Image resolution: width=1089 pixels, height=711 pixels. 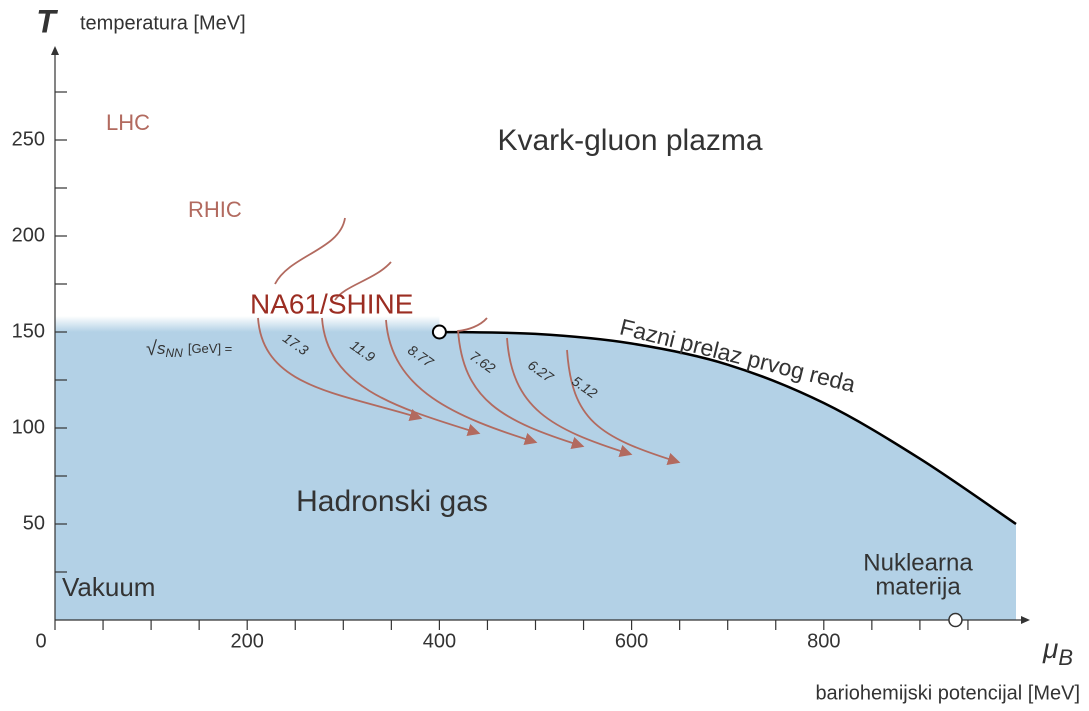 I want to click on energy-root: √, so click(x=151, y=349).